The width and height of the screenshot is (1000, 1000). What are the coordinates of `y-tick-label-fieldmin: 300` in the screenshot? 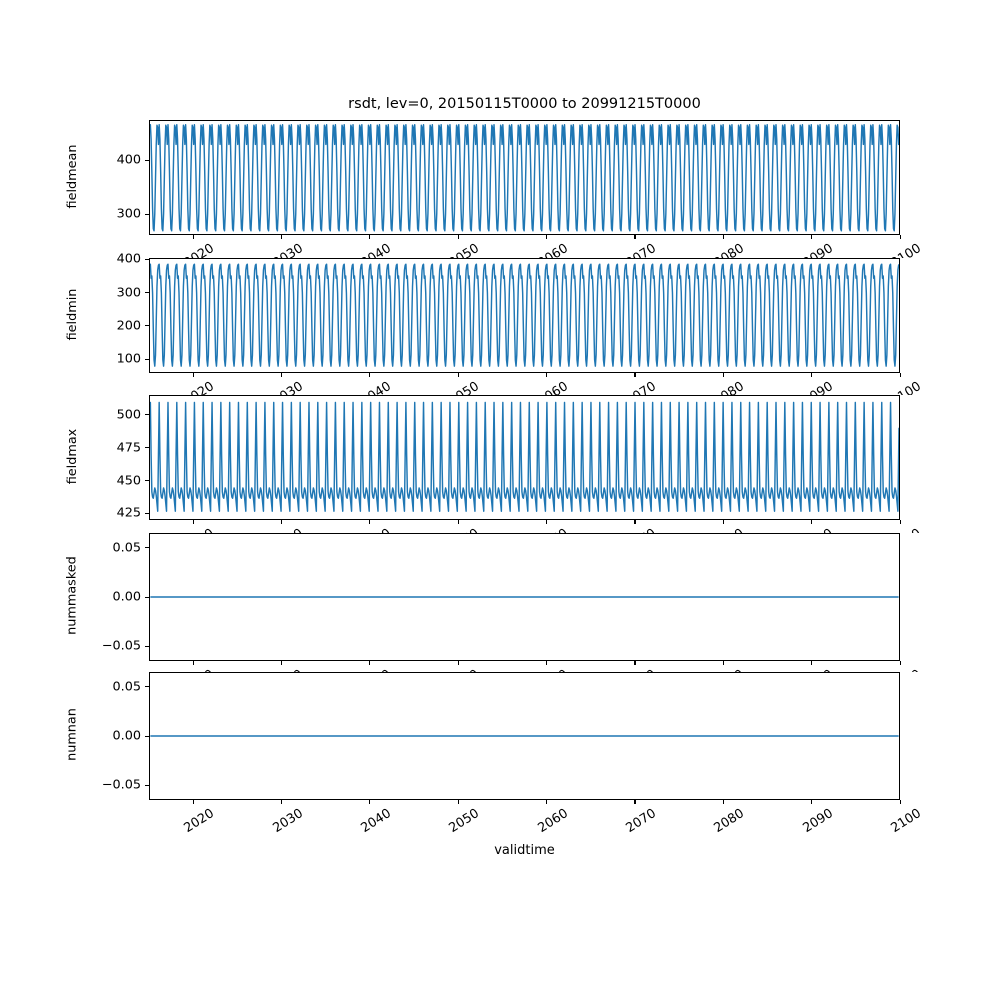 It's located at (128, 293).